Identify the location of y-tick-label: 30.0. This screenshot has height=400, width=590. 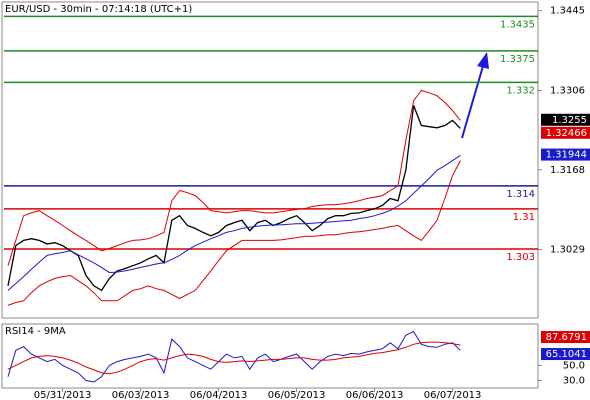
(574, 380).